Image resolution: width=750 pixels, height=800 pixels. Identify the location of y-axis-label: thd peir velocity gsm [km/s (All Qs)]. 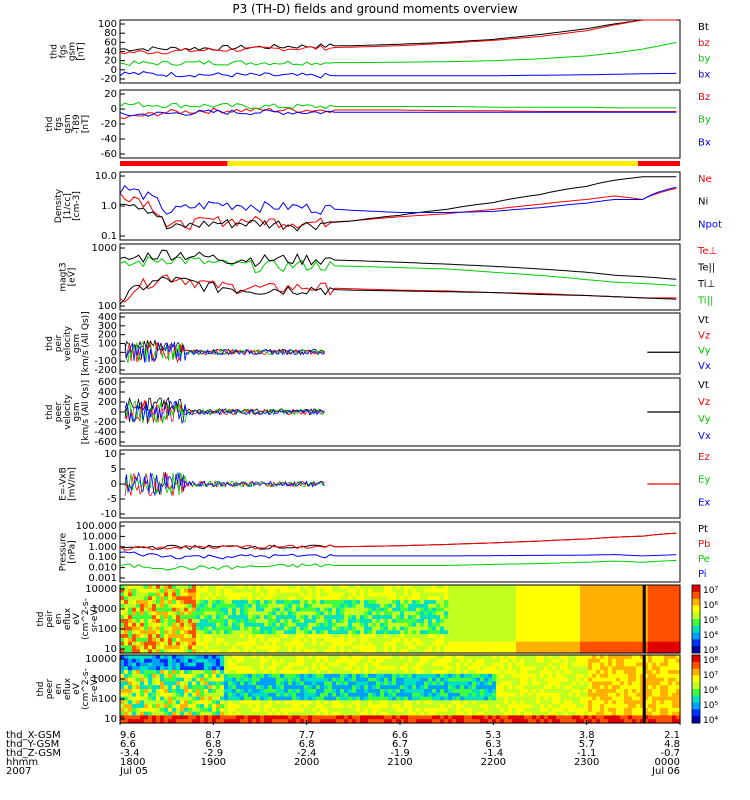
(68, 343).